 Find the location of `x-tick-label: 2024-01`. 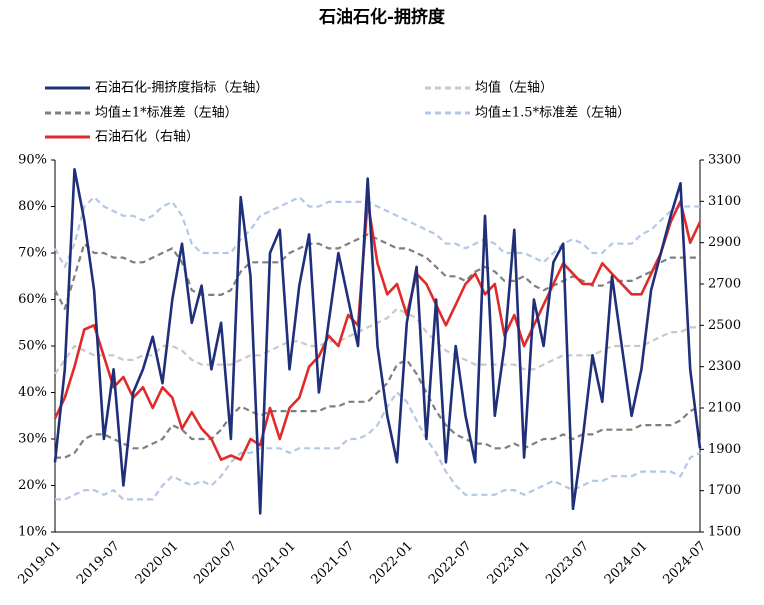

x-tick-label: 2024-01 is located at coordinates (626, 563).